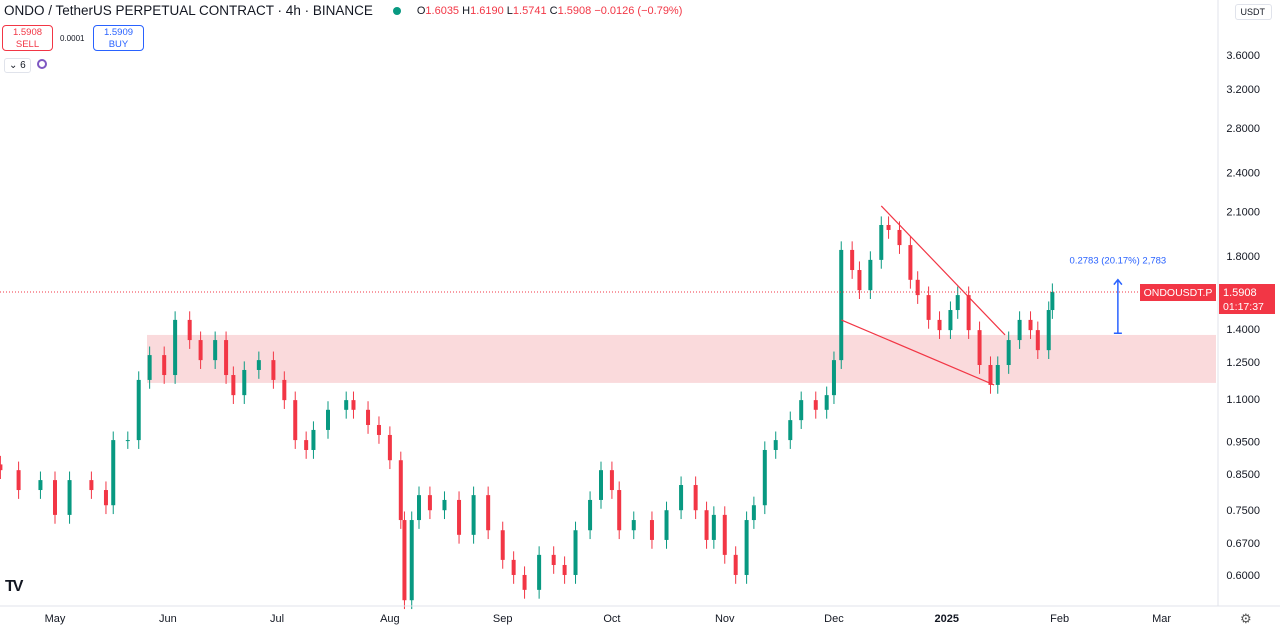 The image size is (1280, 636). What do you see at coordinates (1247, 299) in the screenshot?
I see `price-tag` at bounding box center [1247, 299].